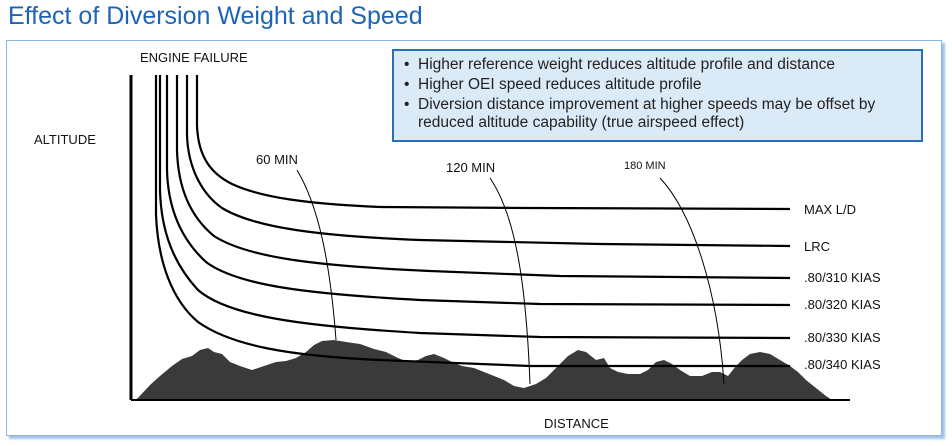  What do you see at coordinates (830, 209) in the screenshot?
I see `curve-label-max-ld: MAX L/D` at bounding box center [830, 209].